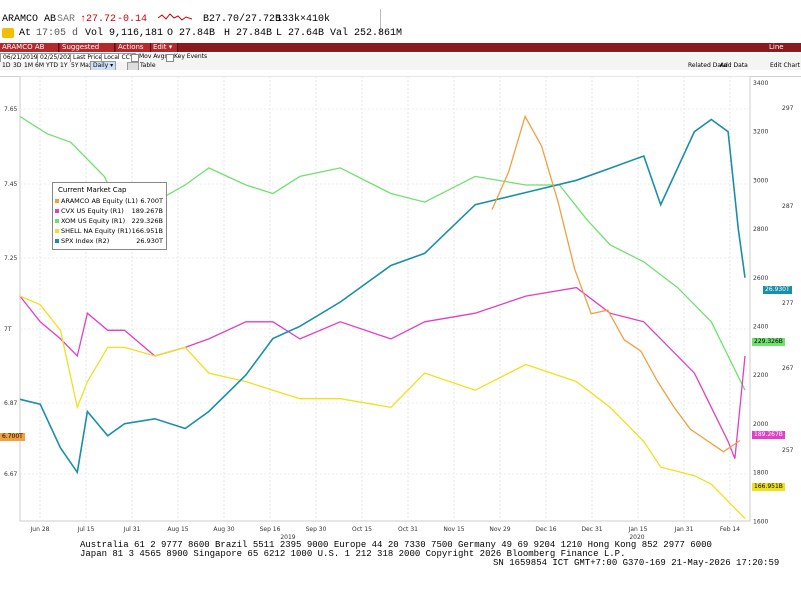 The image size is (801, 589). I want to click on ticker-label: ARAMCO AB, so click(29, 19).